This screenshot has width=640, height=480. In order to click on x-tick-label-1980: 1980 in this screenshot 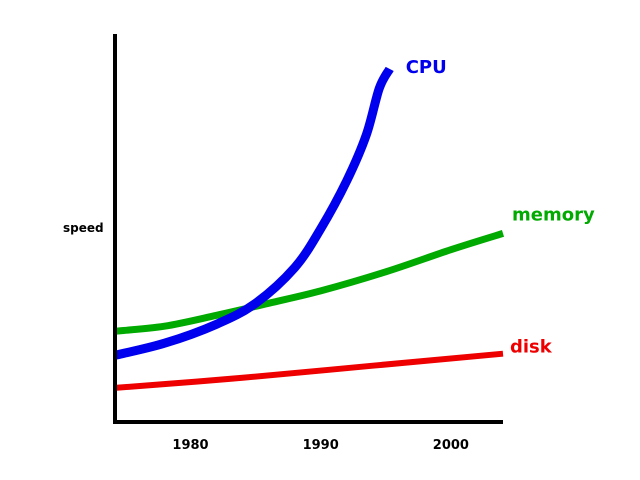, I will do `click(190, 445)`.